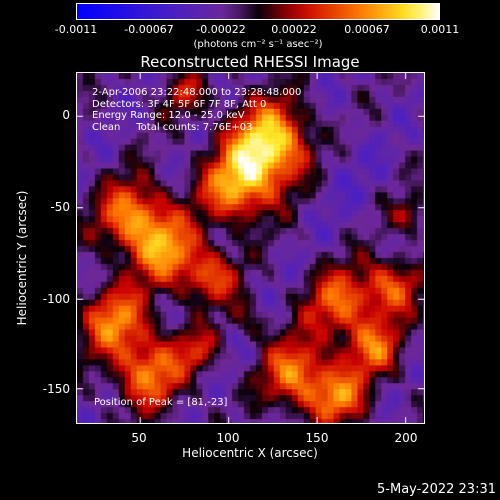  What do you see at coordinates (197, 92) in the screenshot?
I see `info-time-range: 2-Apr-2006 23:22:48.000 to 23:28:48.000` at bounding box center [197, 92].